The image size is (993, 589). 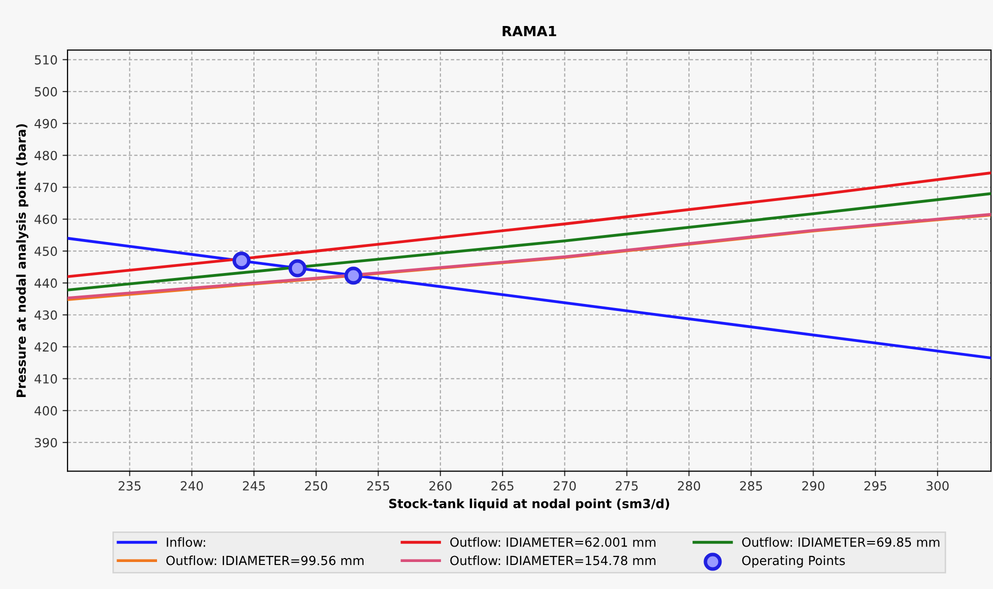 I want to click on y-tick-label: 390, so click(x=45, y=443).